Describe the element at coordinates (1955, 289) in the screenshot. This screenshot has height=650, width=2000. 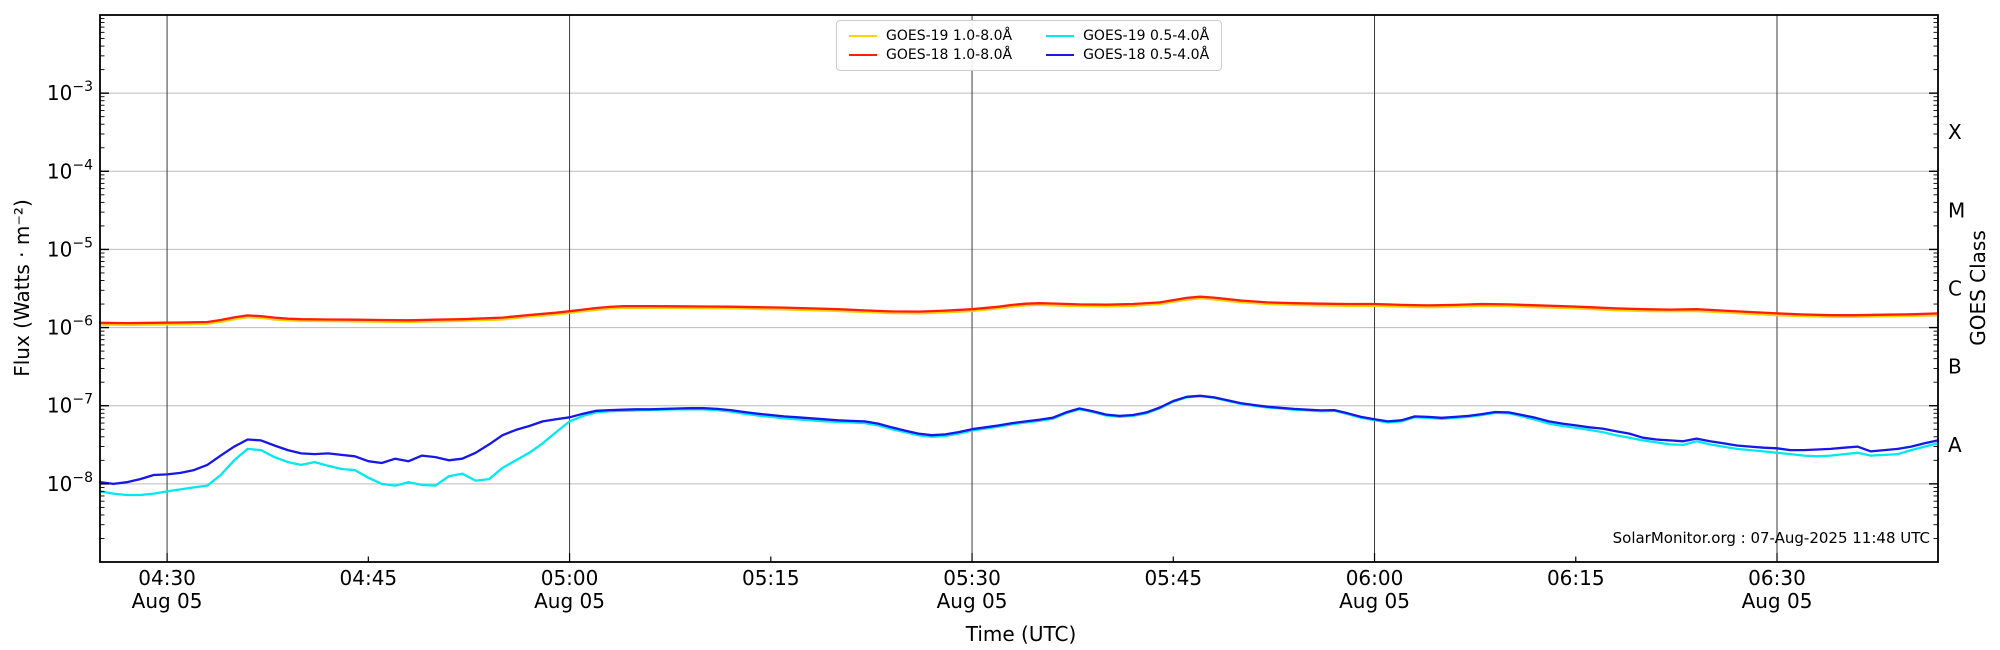
I see `goes-class-label: C` at that location.